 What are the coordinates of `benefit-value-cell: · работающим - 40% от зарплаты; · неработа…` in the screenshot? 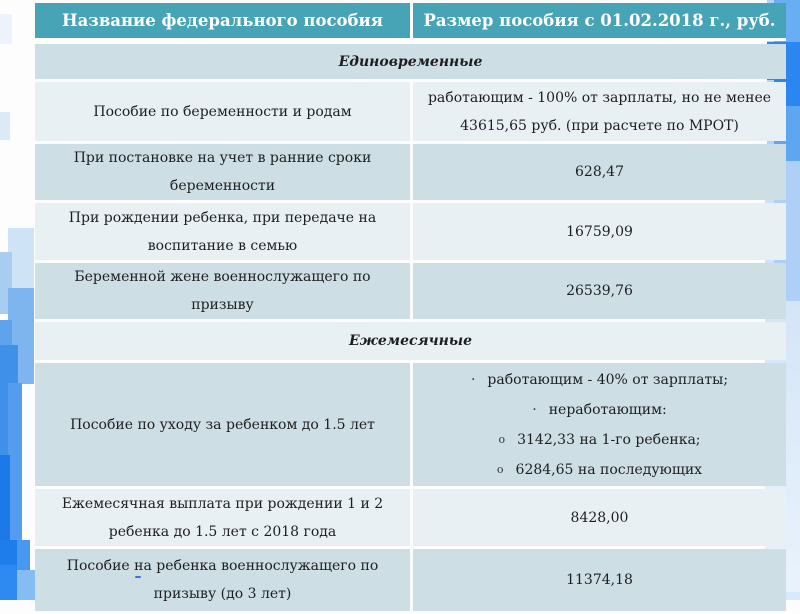 It's located at (599, 424).